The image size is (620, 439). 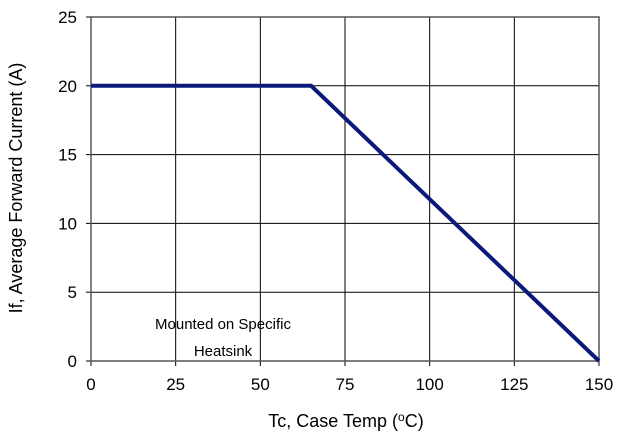 I want to click on y-tick-label-10: 10, so click(x=67, y=223).